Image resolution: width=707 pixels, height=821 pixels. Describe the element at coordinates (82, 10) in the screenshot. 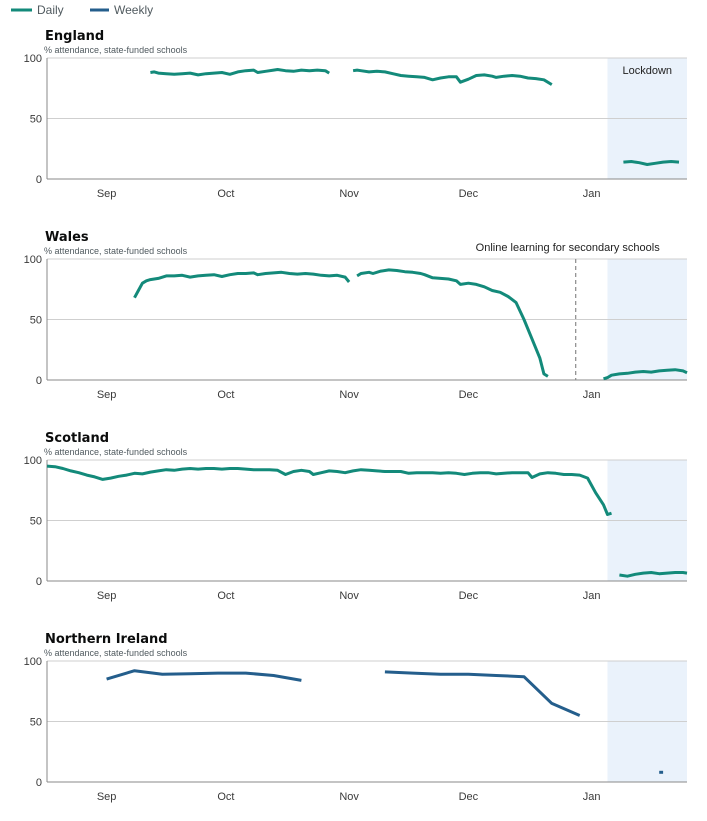

I see `legend: Daily Weekly` at that location.